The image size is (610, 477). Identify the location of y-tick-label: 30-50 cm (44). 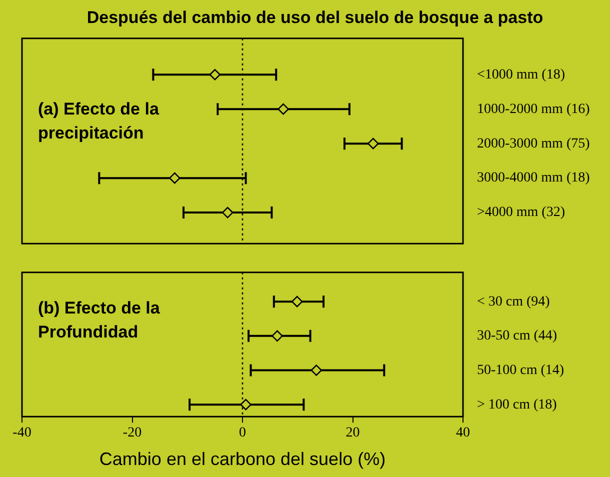
(517, 336).